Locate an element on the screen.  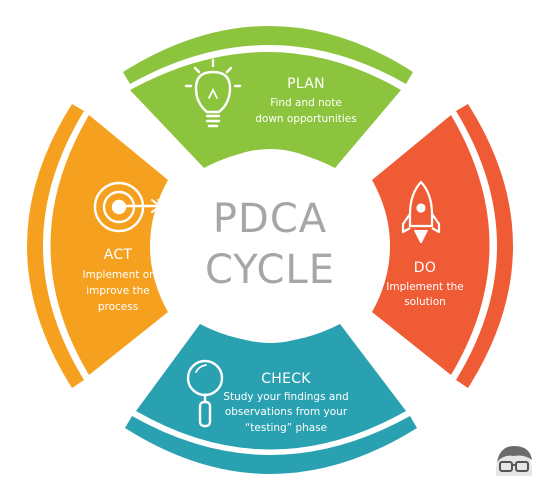
rocket-icon is located at coordinates (421, 212).